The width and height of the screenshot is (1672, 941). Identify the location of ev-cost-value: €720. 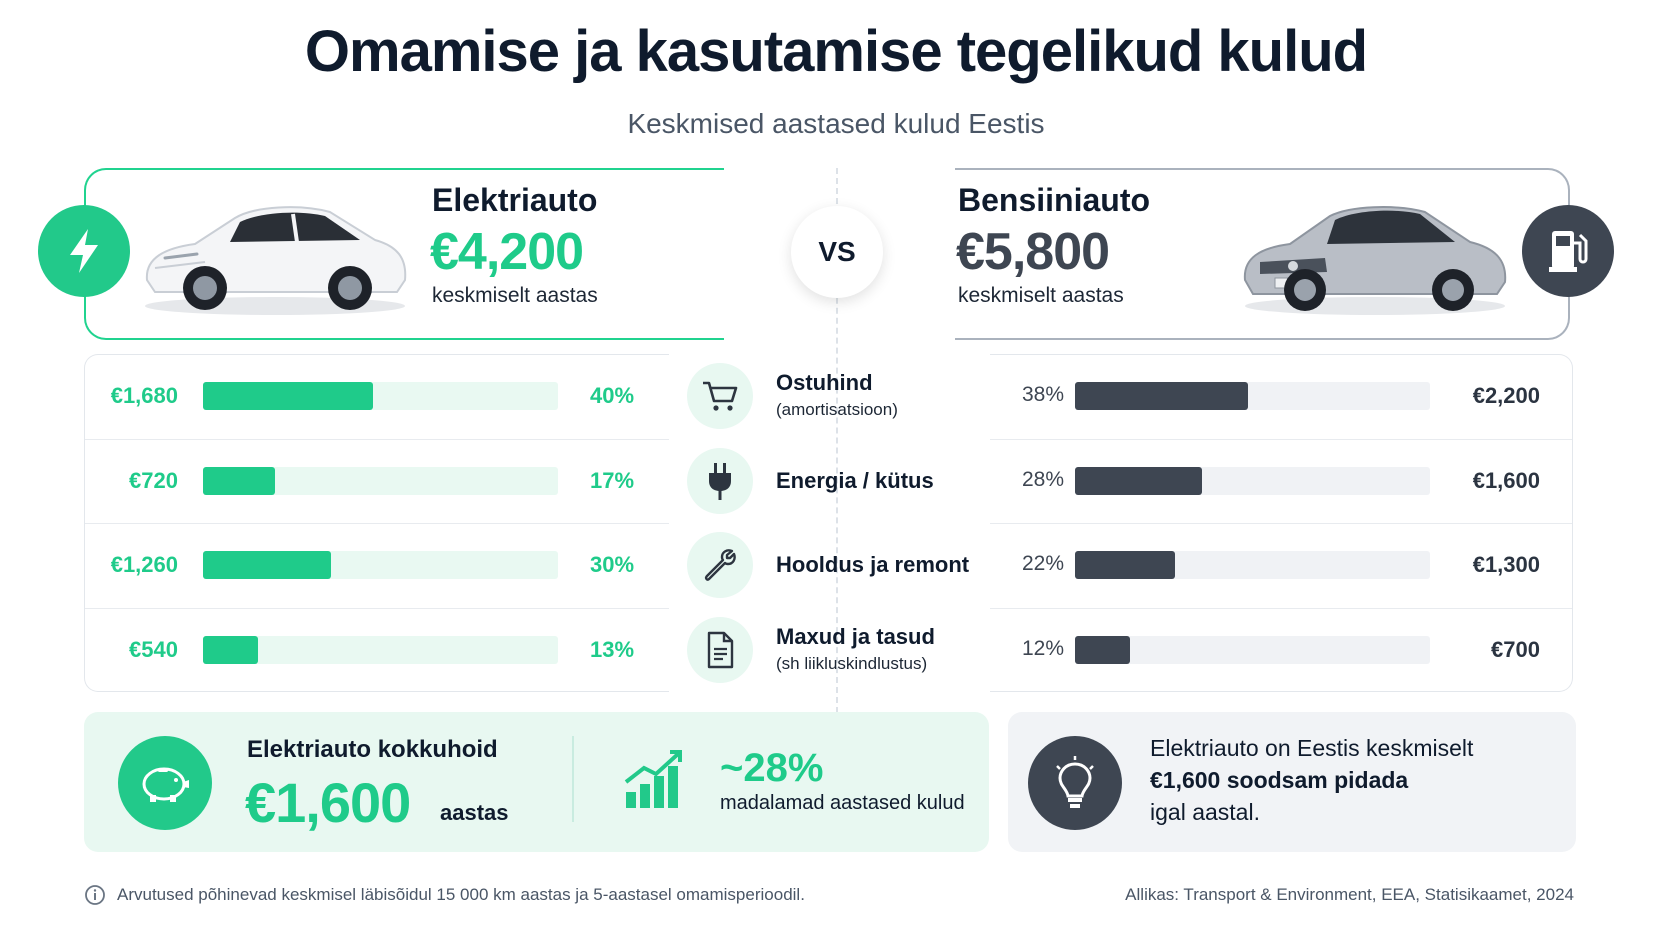
(153, 480).